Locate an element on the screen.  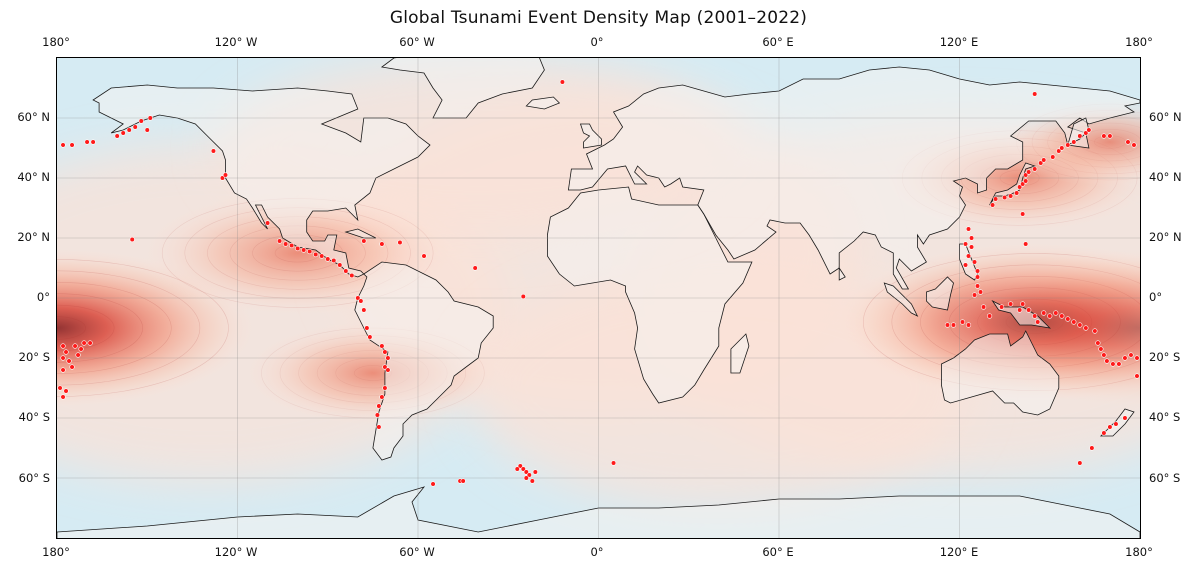
landmass-greenland is located at coordinates (462, 88).